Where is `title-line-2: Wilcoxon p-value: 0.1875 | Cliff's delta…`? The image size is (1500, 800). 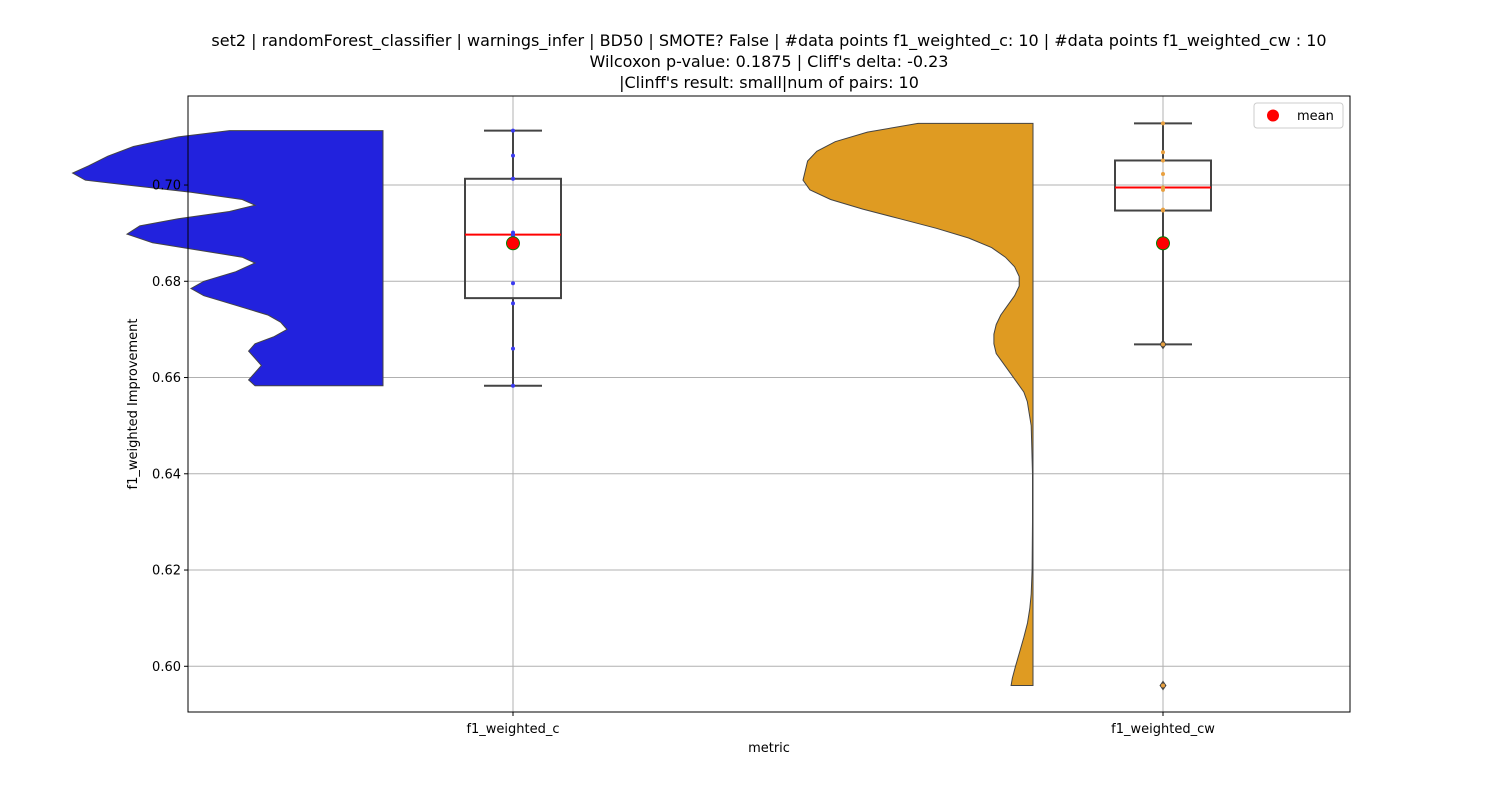 title-line-2: Wilcoxon p-value: 0.1875 | Cliff's delta… is located at coordinates (769, 61).